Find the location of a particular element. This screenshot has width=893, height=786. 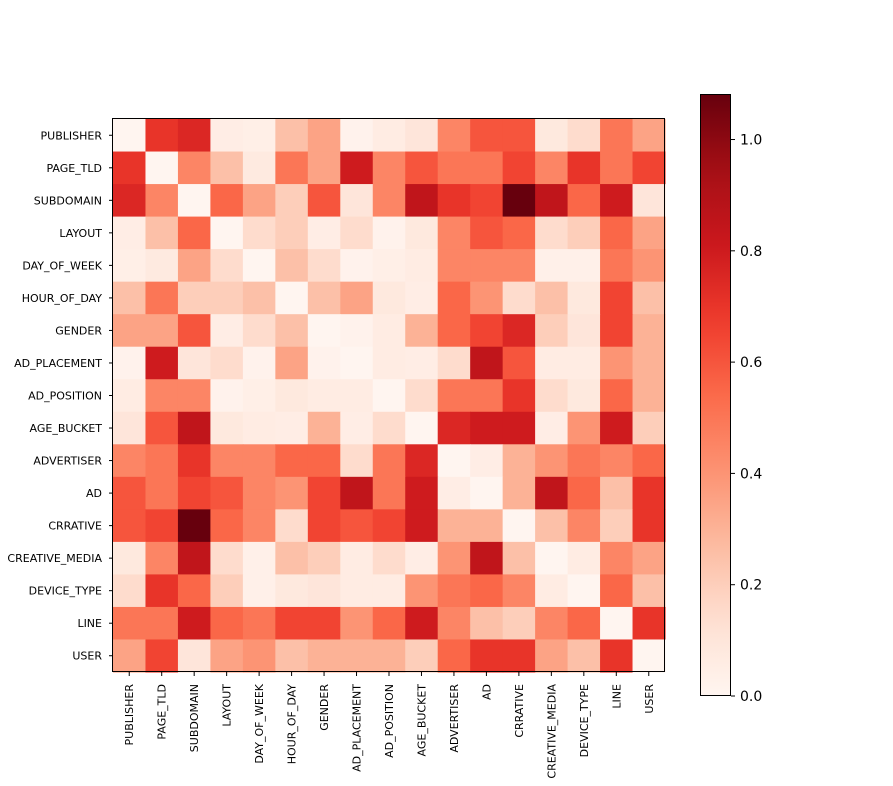

y-tick-label: AD is located at coordinates (94, 493).